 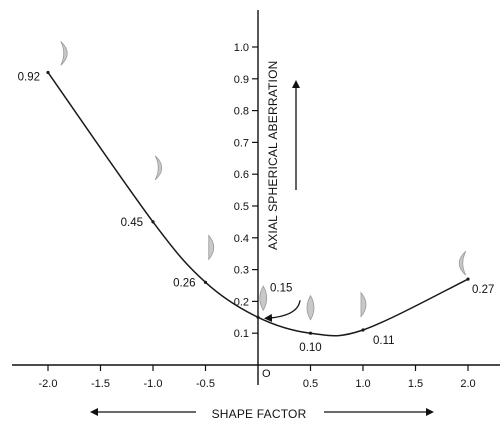 What do you see at coordinates (282, 311) in the screenshot?
I see `pointer-arrow` at bounding box center [282, 311].